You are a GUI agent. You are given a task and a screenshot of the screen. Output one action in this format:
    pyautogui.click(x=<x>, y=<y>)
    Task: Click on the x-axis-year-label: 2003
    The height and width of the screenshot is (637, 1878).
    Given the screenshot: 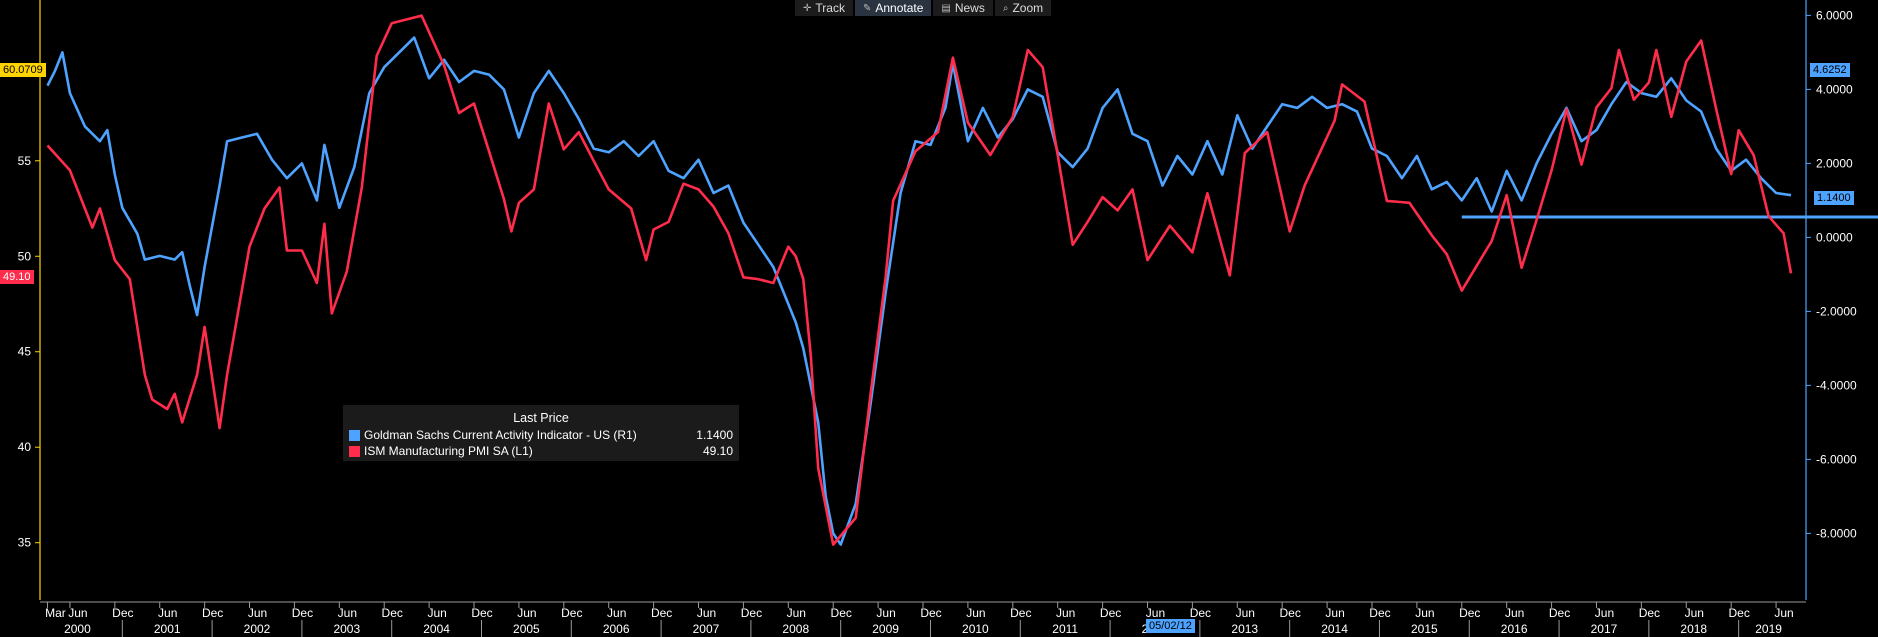 What is the action you would take?
    pyautogui.click(x=346, y=629)
    